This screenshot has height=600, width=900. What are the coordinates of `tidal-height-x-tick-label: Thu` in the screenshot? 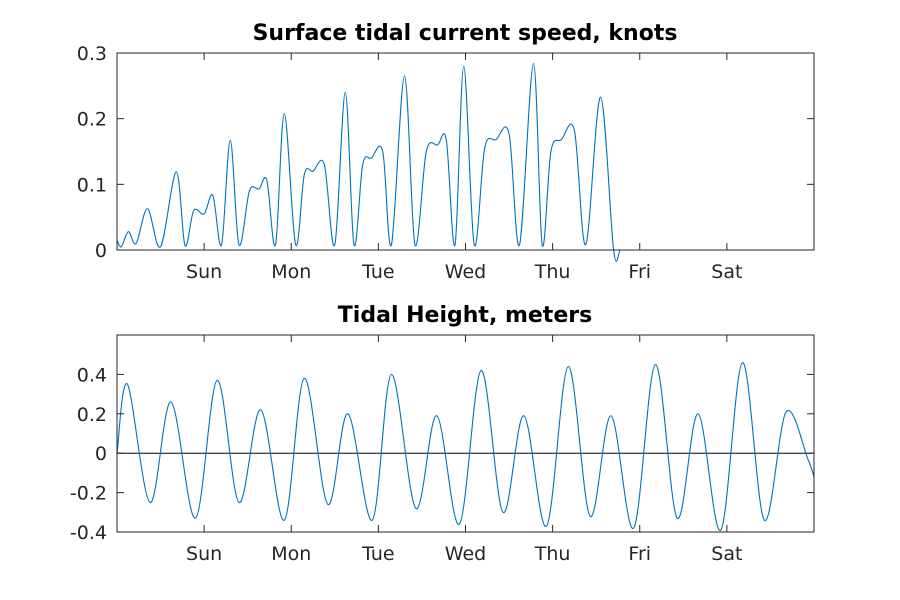 It's located at (552, 554).